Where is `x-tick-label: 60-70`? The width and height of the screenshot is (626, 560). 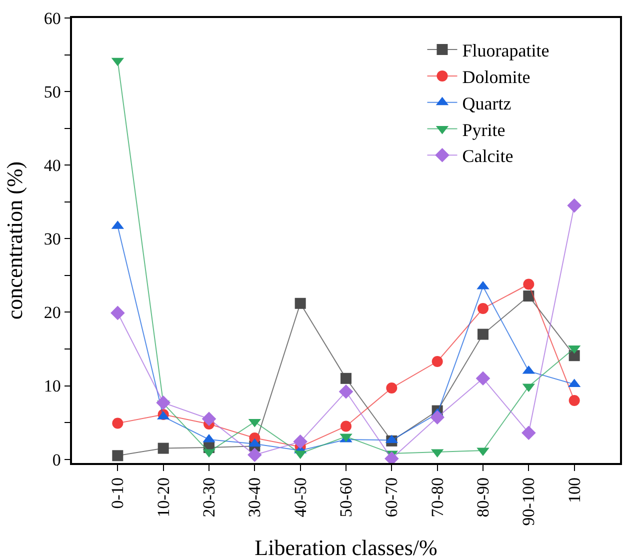
x-tick-label: 60-70 is located at coordinates (392, 498).